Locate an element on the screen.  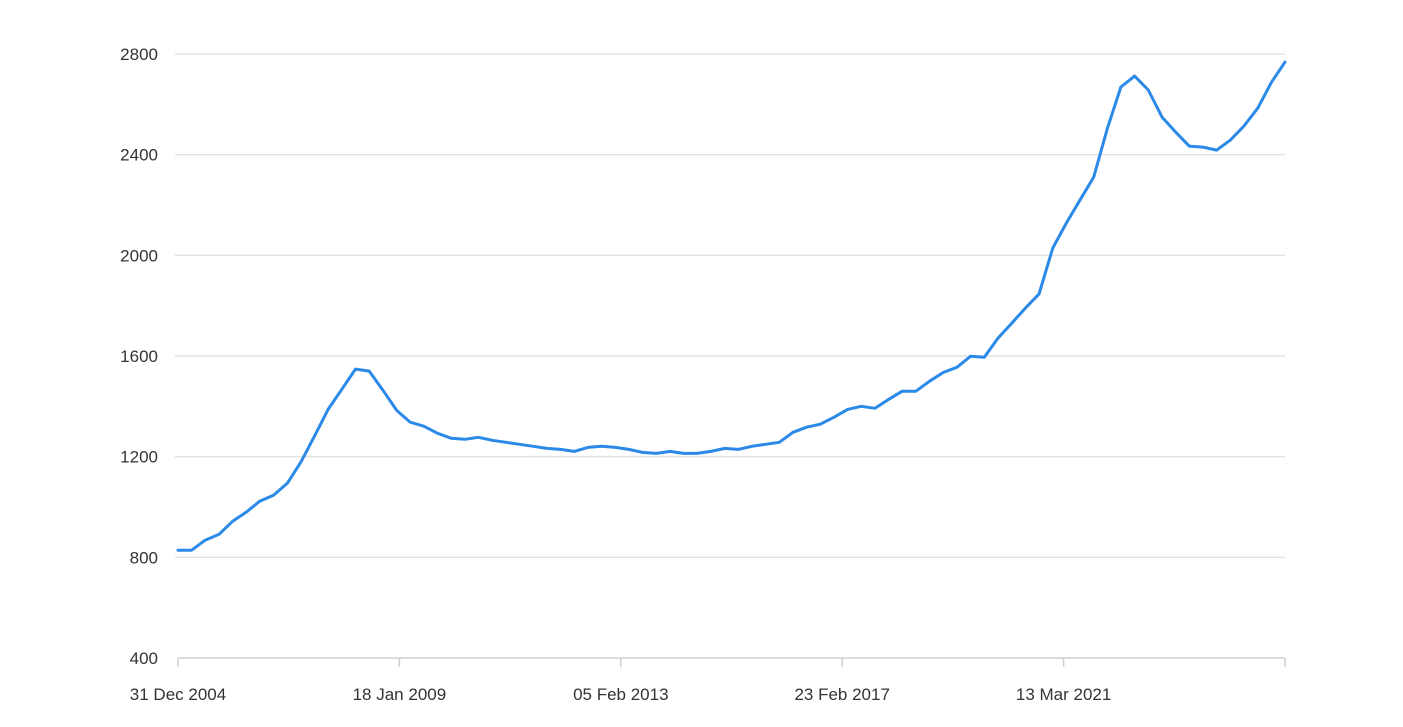
x-tick-label: 13 Mar 2021 is located at coordinates (1063, 694).